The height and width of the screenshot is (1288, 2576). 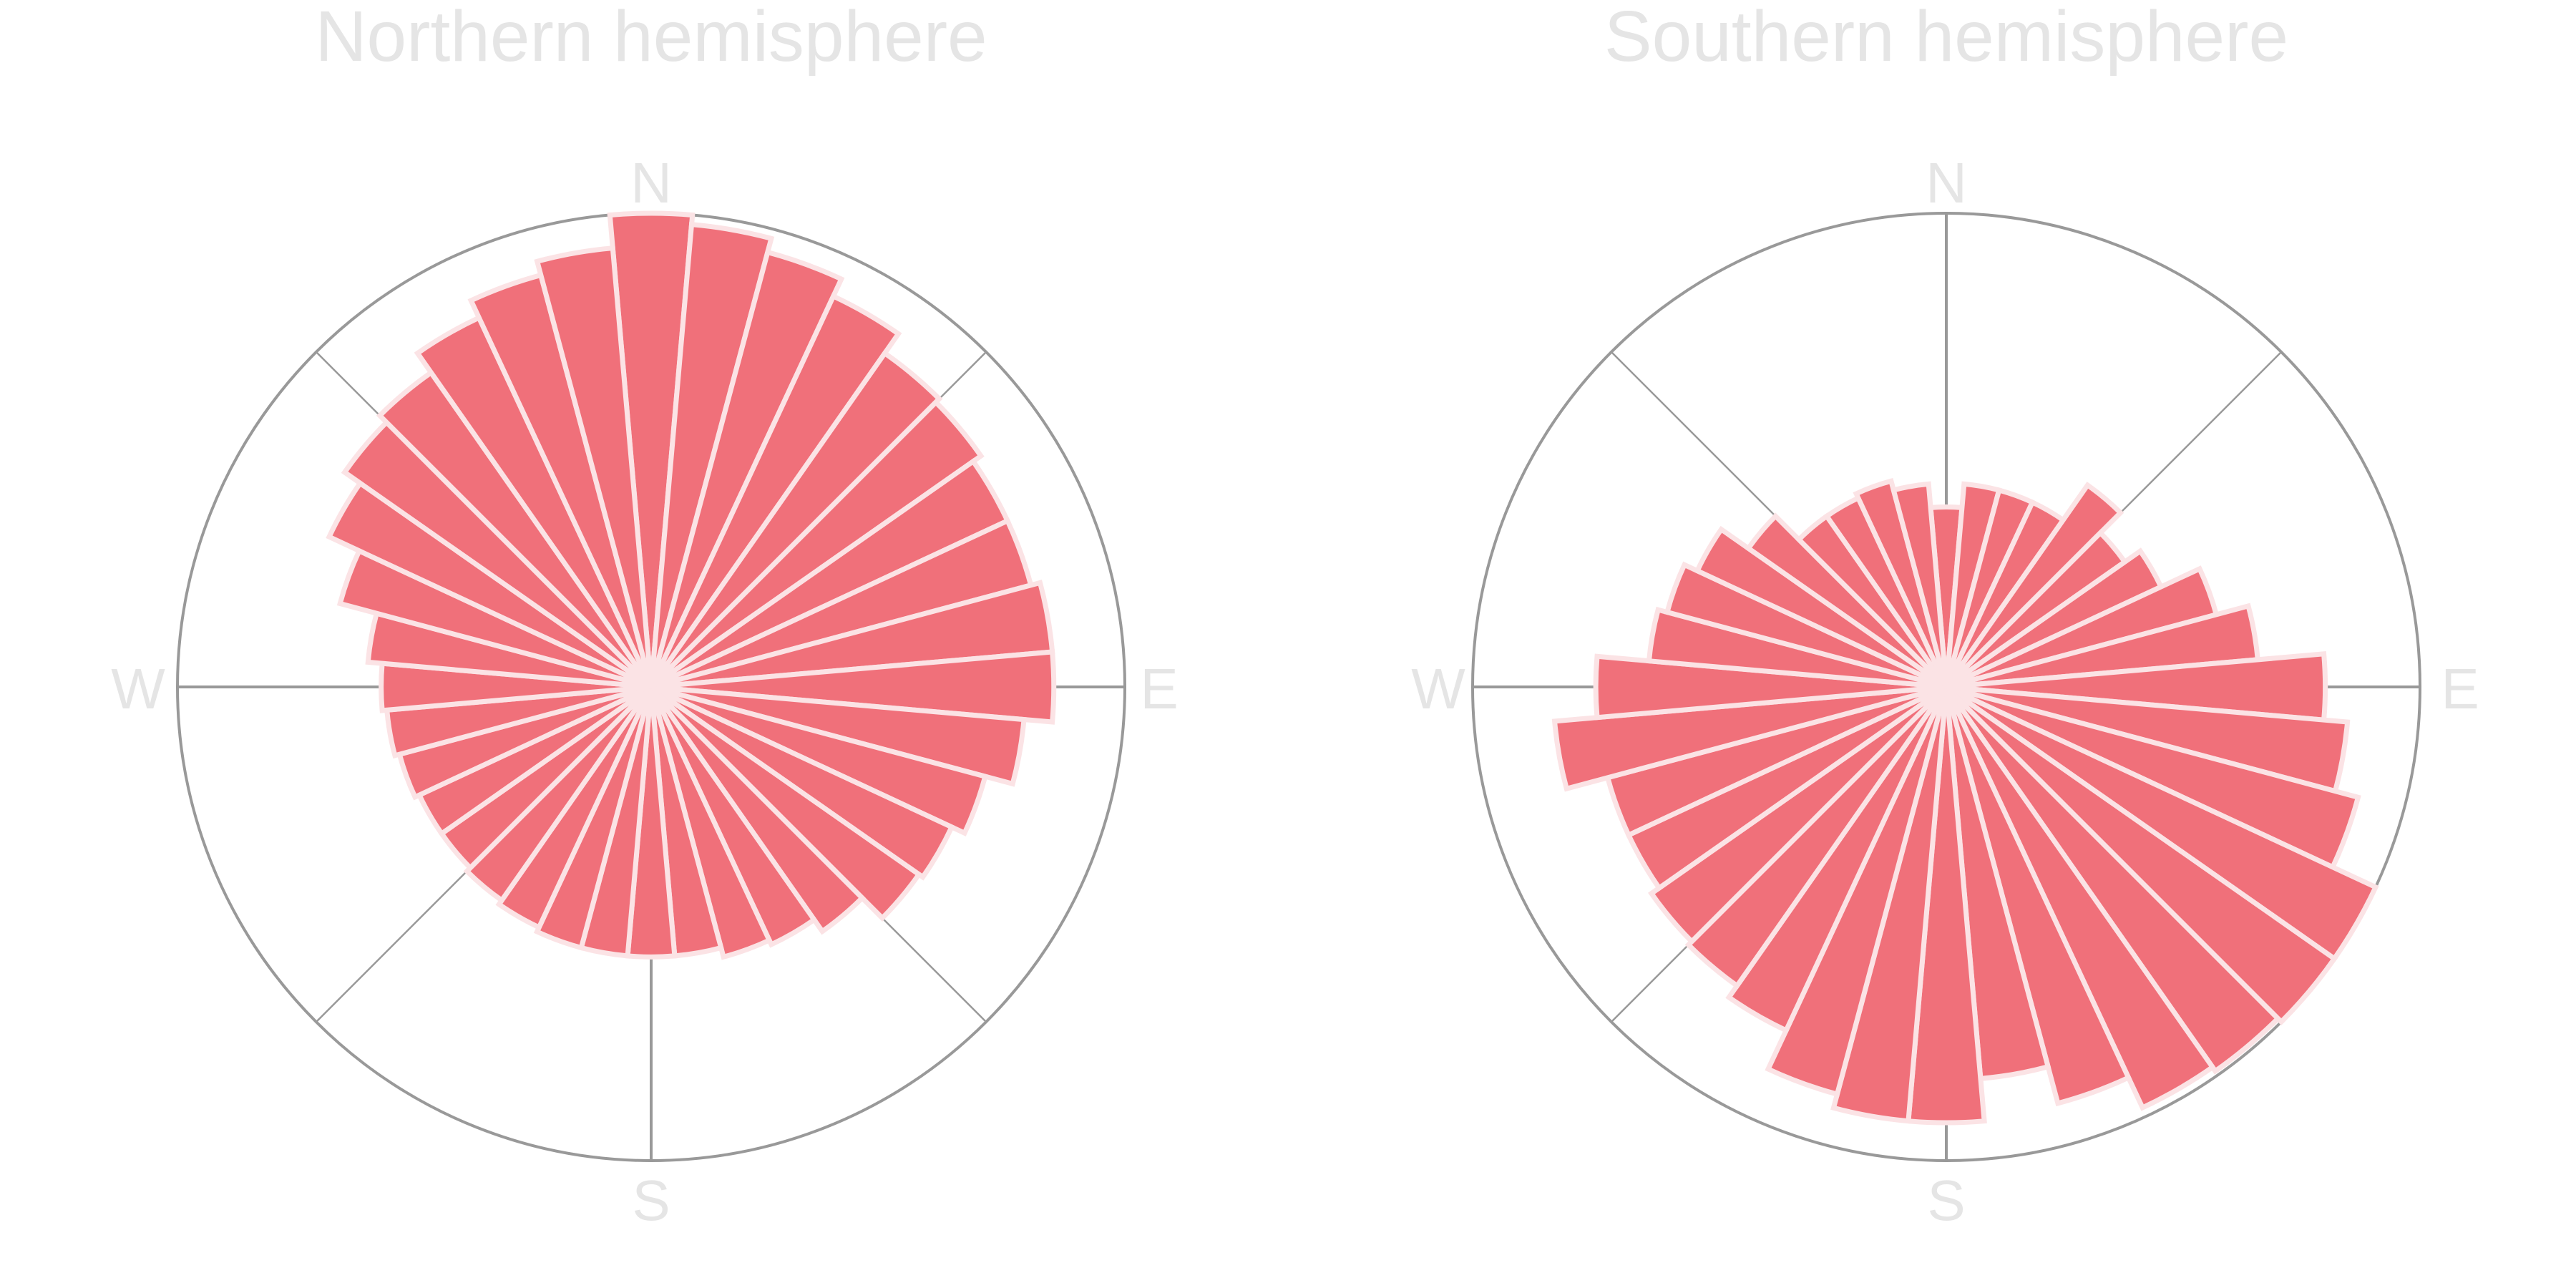 What do you see at coordinates (1847, 600) in the screenshot?
I see `bar-310deg` at bounding box center [1847, 600].